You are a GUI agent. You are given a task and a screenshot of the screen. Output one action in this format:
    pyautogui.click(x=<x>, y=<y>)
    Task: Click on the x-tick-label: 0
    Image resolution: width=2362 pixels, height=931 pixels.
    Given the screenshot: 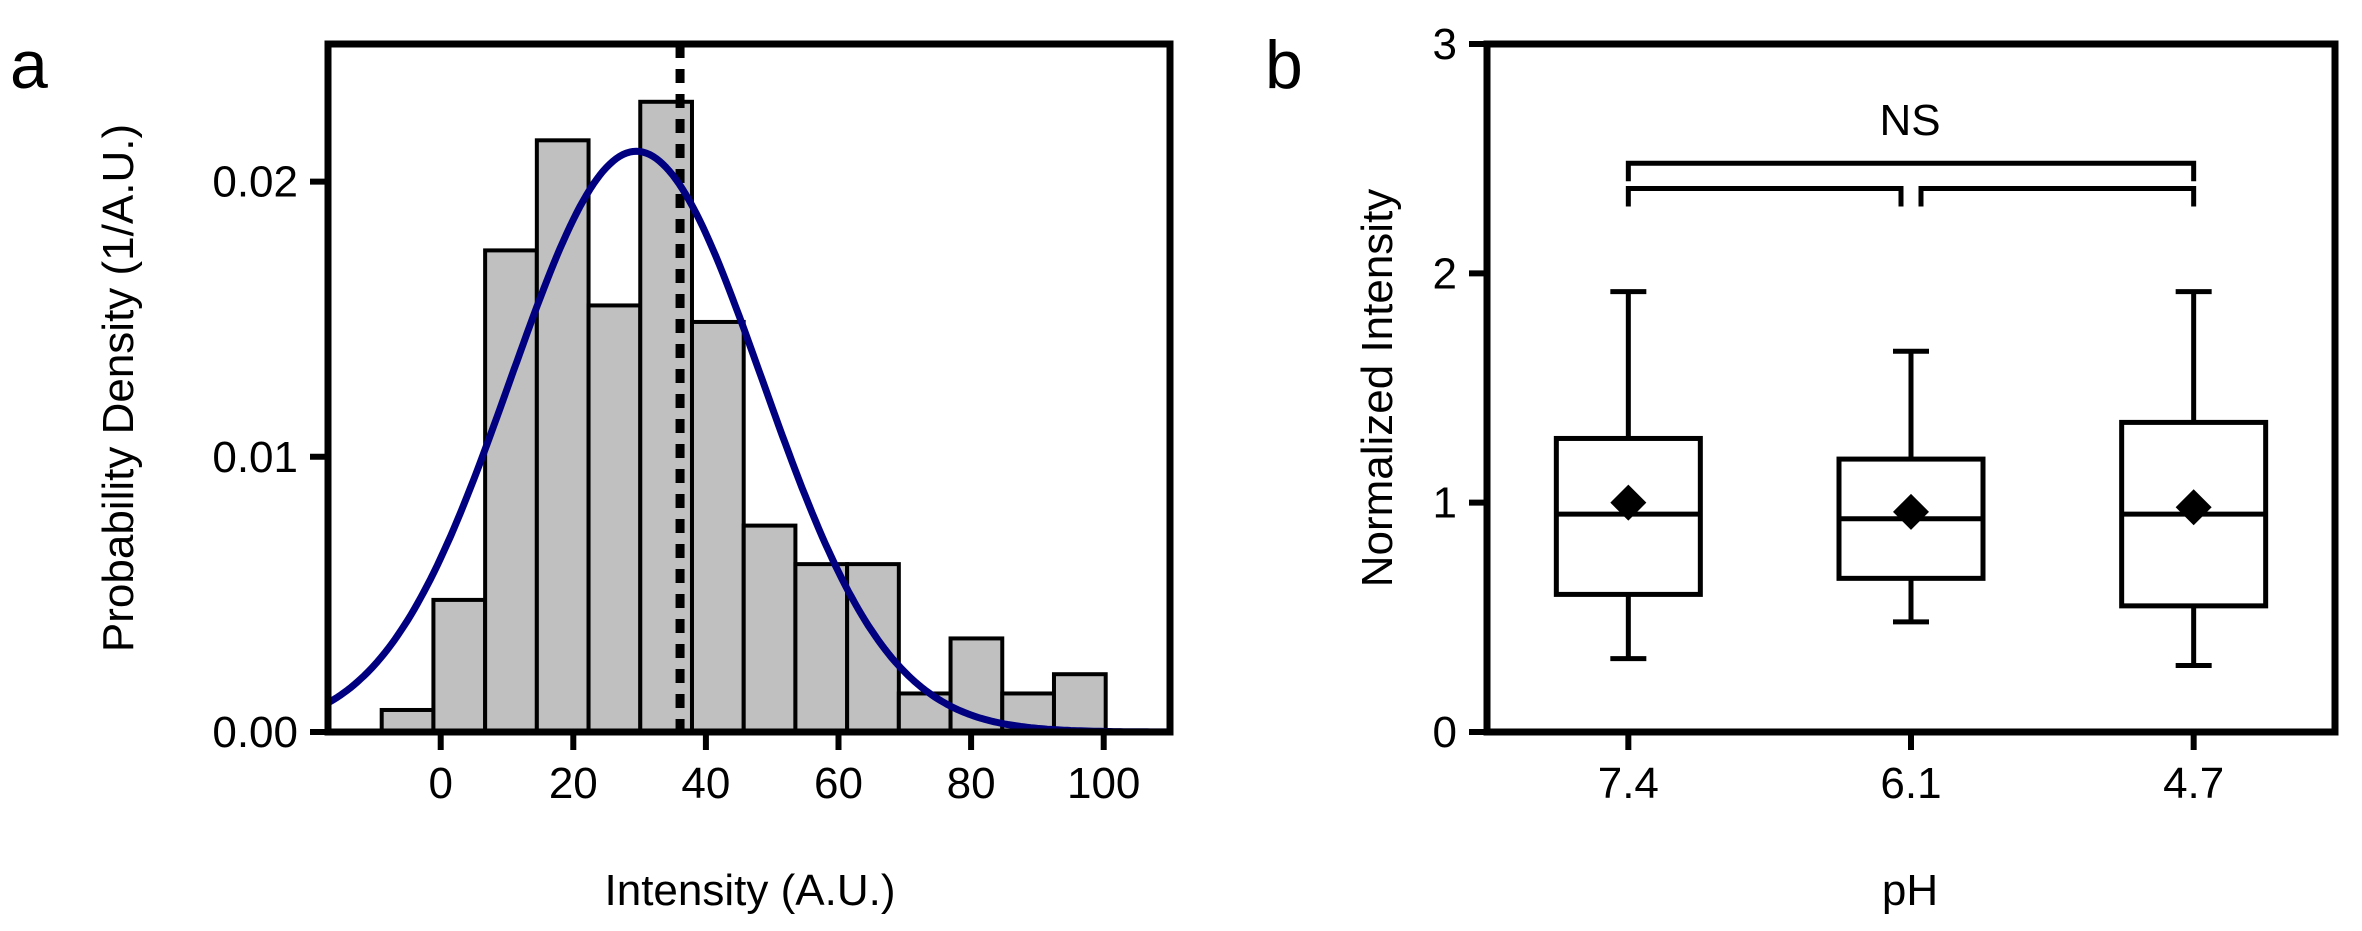 What is the action you would take?
    pyautogui.click(x=440, y=783)
    